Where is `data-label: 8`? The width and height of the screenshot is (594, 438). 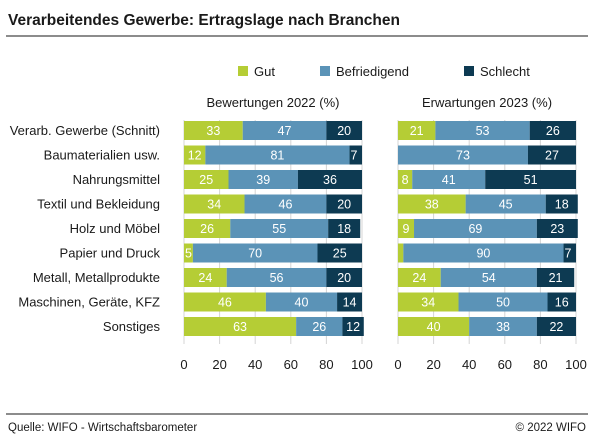 data-label: 8 is located at coordinates (405, 180).